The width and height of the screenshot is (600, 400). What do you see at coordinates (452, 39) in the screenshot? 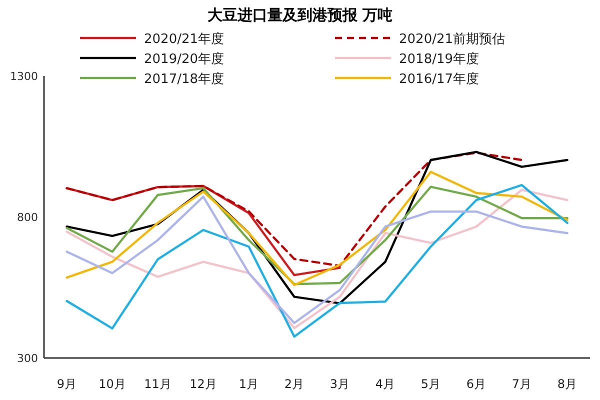
I see `legend-label: 2020/21前期预估` at bounding box center [452, 39].